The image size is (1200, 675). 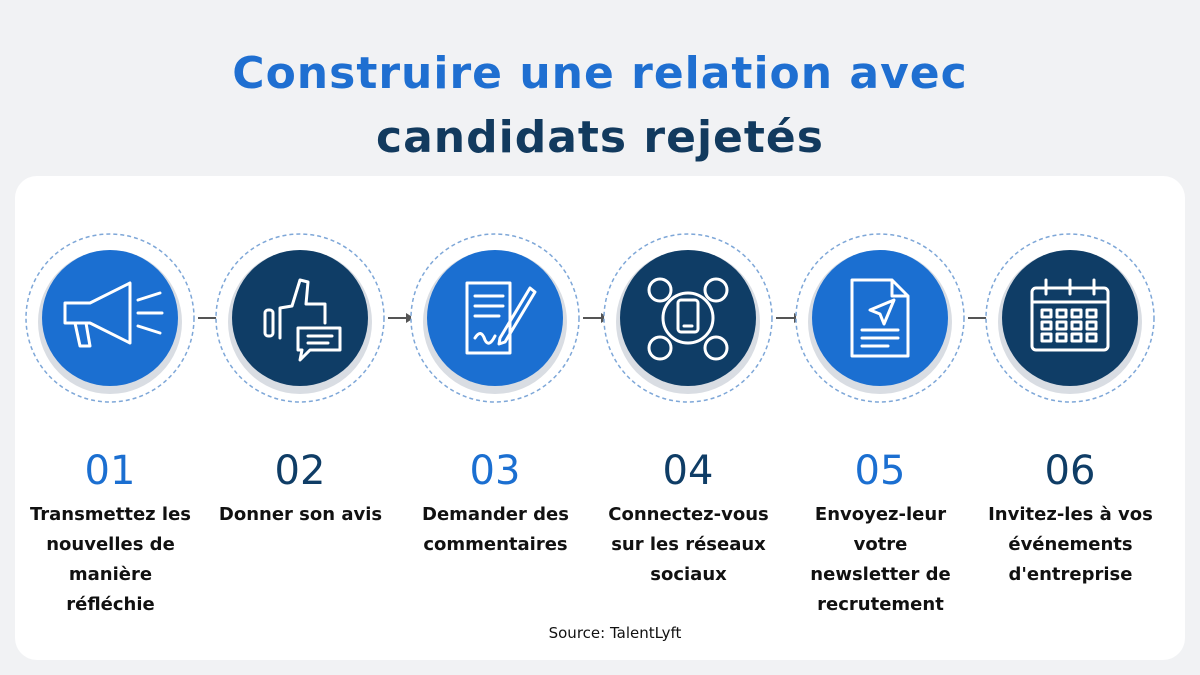 I want to click on arrow-head, so click(x=410, y=318).